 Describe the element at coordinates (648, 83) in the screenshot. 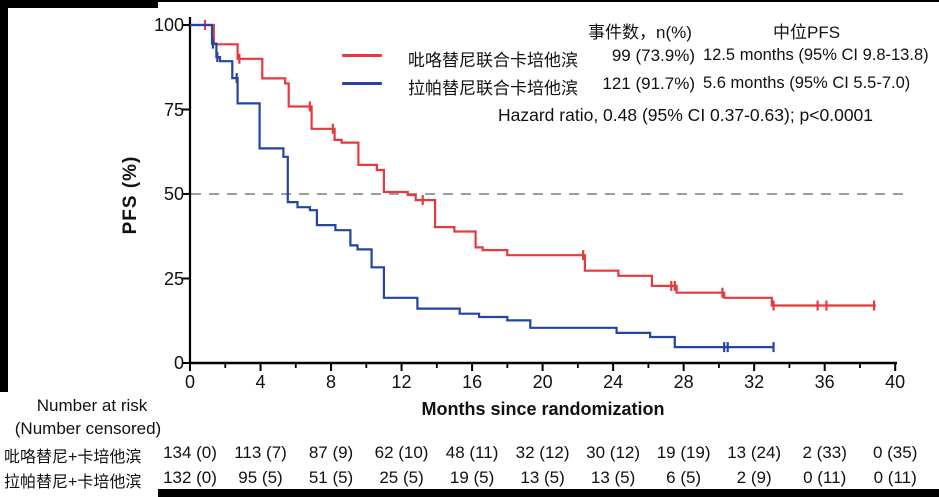

I see `legend-events-lapatinib: 121 (91.7%)` at that location.